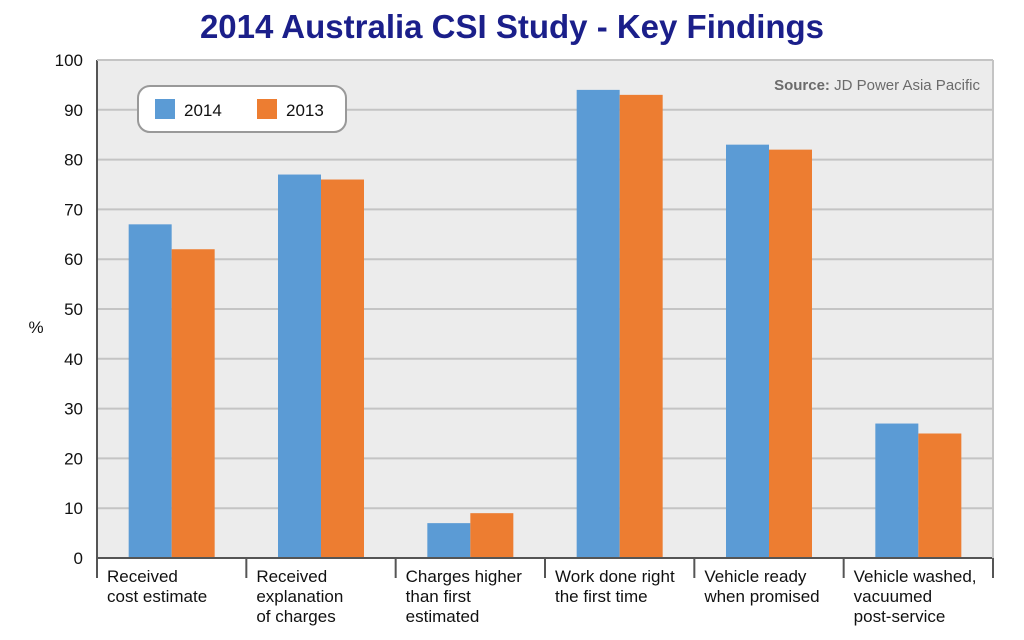 This screenshot has height=640, width=1024. I want to click on source-note: Source: JD Power Asia Pacific, so click(877, 85).